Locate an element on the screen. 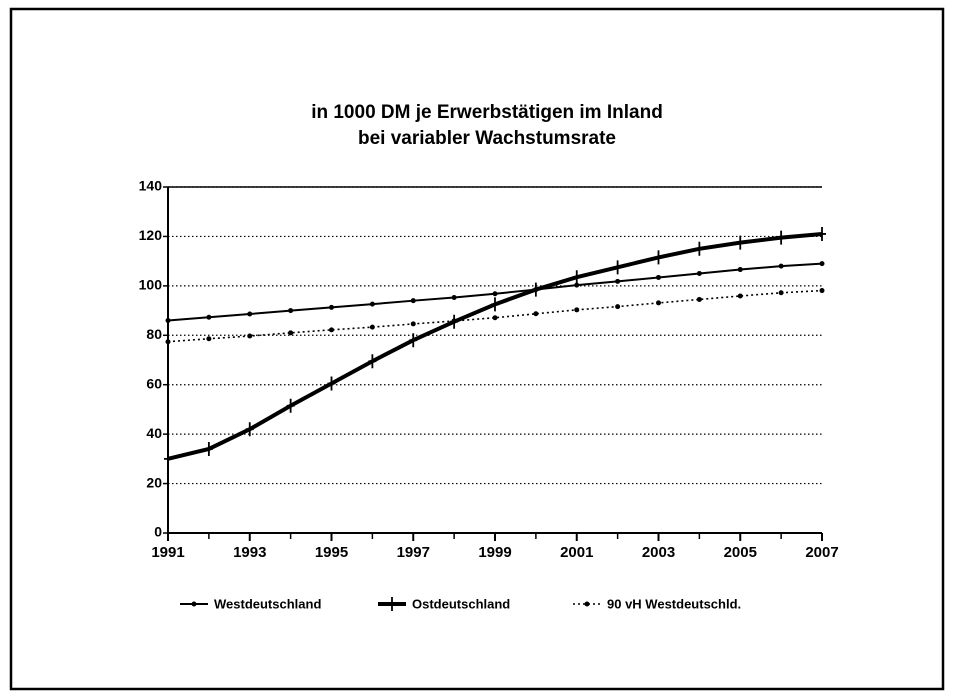 This screenshot has height=699, width=955. y-tick-label: 100 is located at coordinates (151, 285).